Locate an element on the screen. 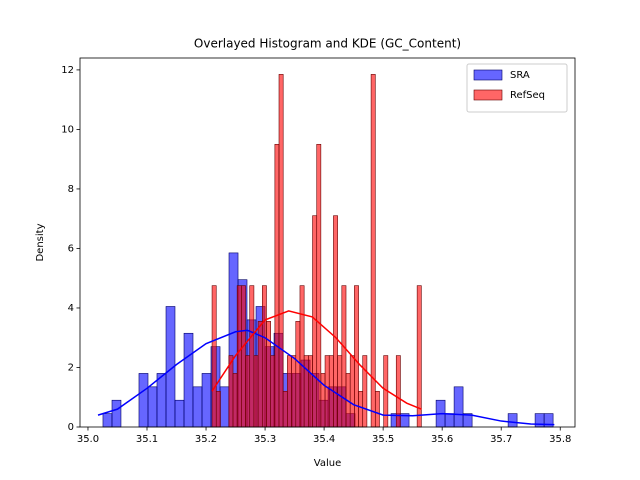 The image size is (640, 480). legend: SRA RefSeq is located at coordinates (517, 88).